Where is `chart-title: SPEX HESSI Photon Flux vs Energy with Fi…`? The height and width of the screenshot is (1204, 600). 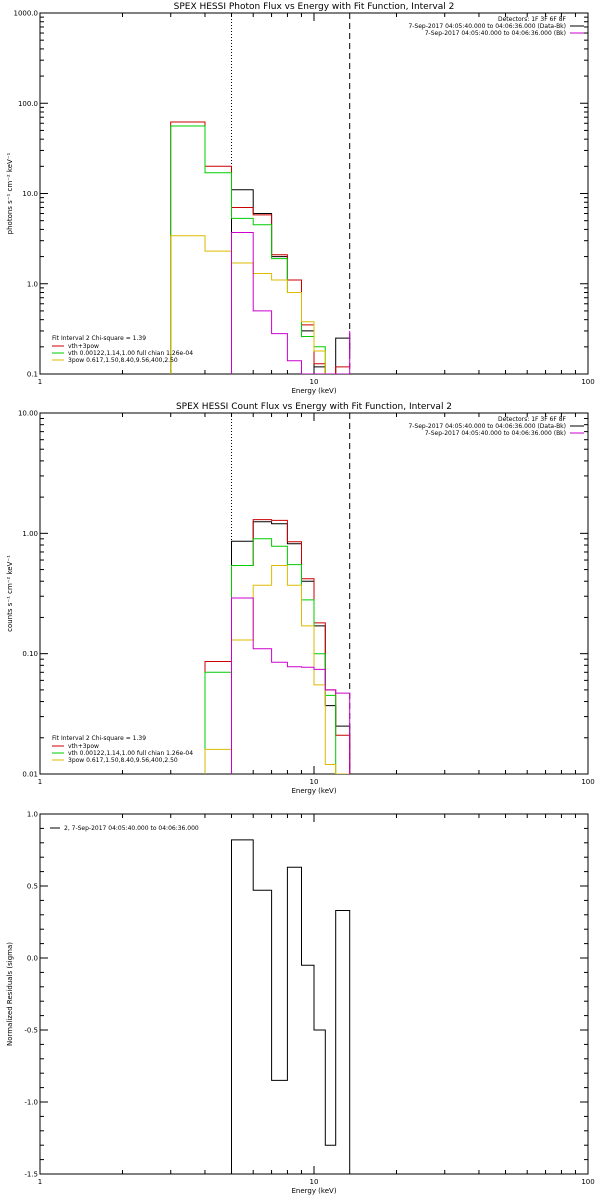
chart-title: SPEX HESSI Photon Flux vs Energy with Fi… is located at coordinates (314, 7).